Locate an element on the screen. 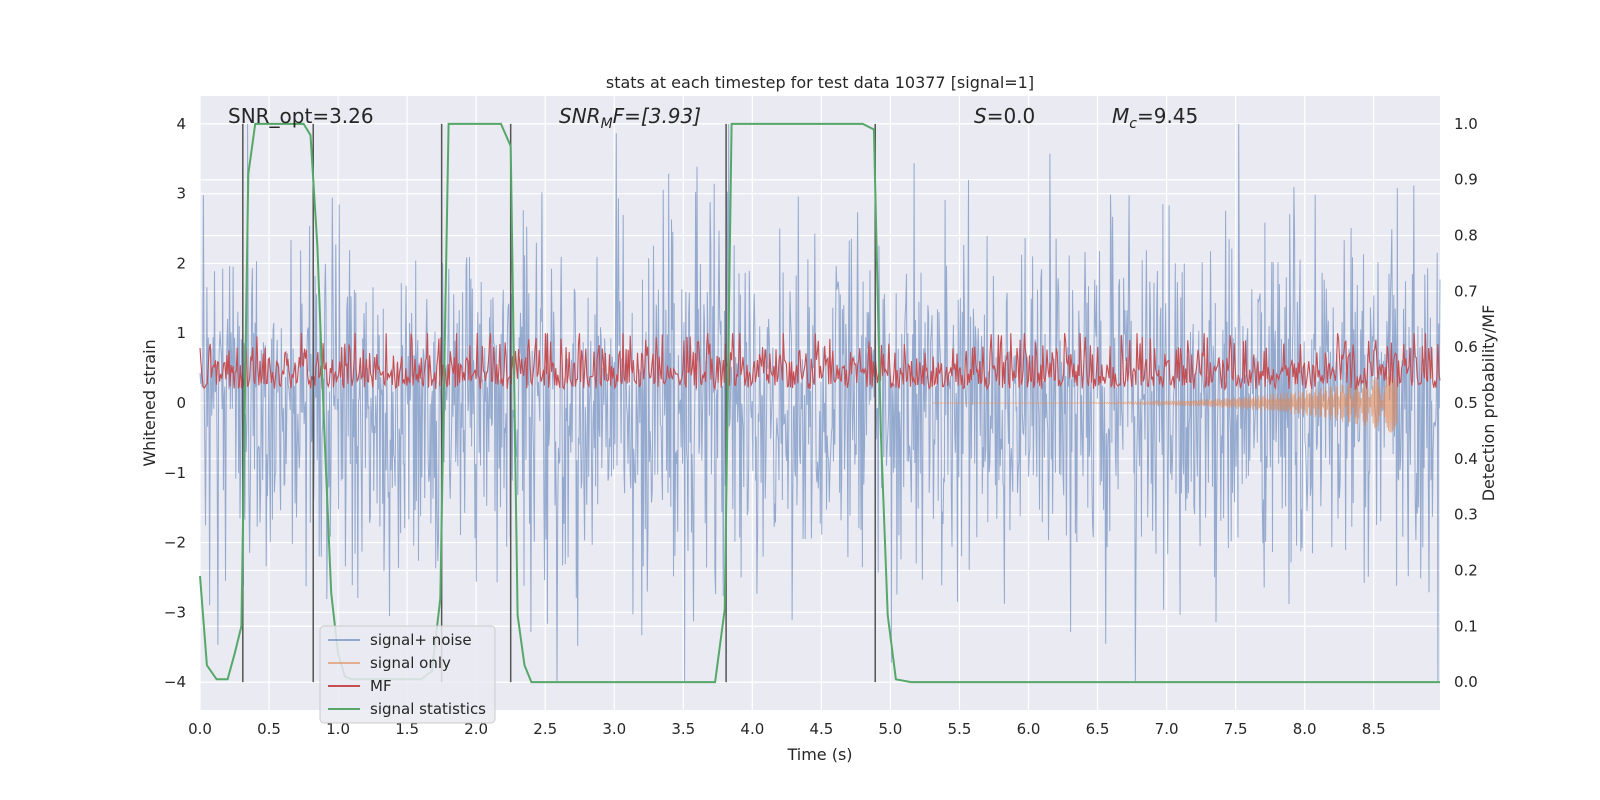 This screenshot has height=800, width=1600. mf-series is located at coordinates (820, 362).